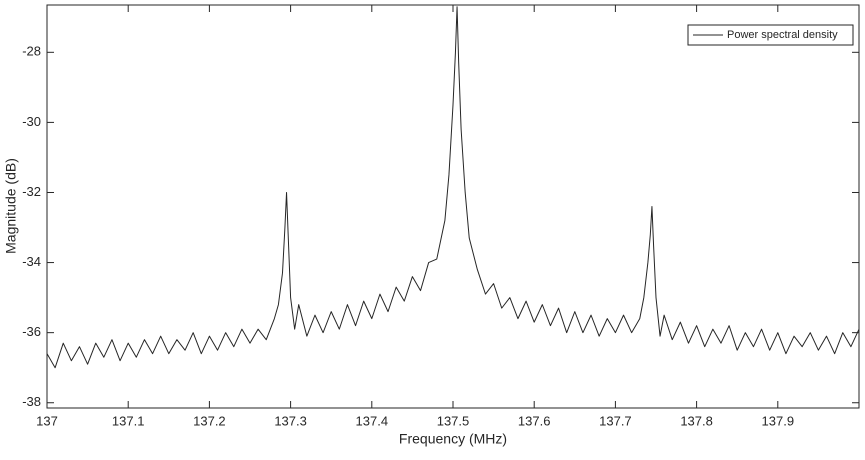  I want to click on y-tick-label: -30, so click(31, 121).